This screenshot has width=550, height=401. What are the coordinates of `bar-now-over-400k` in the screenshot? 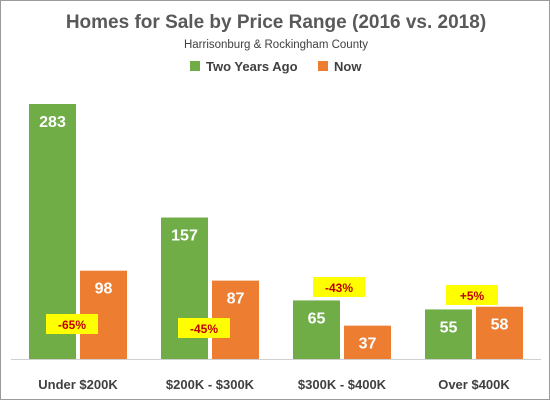 It's located at (499, 332).